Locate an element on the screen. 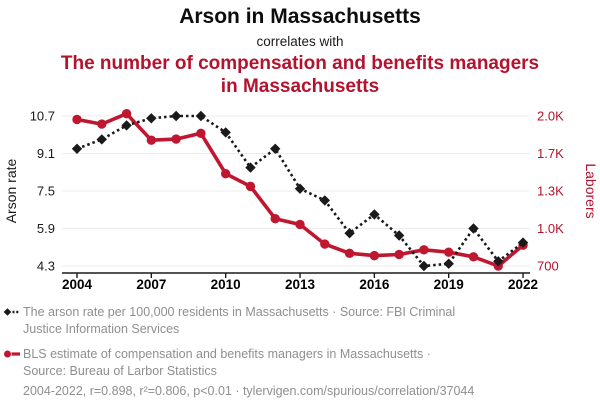  legend-arson-line2: Justice Information Services is located at coordinates (101, 329).